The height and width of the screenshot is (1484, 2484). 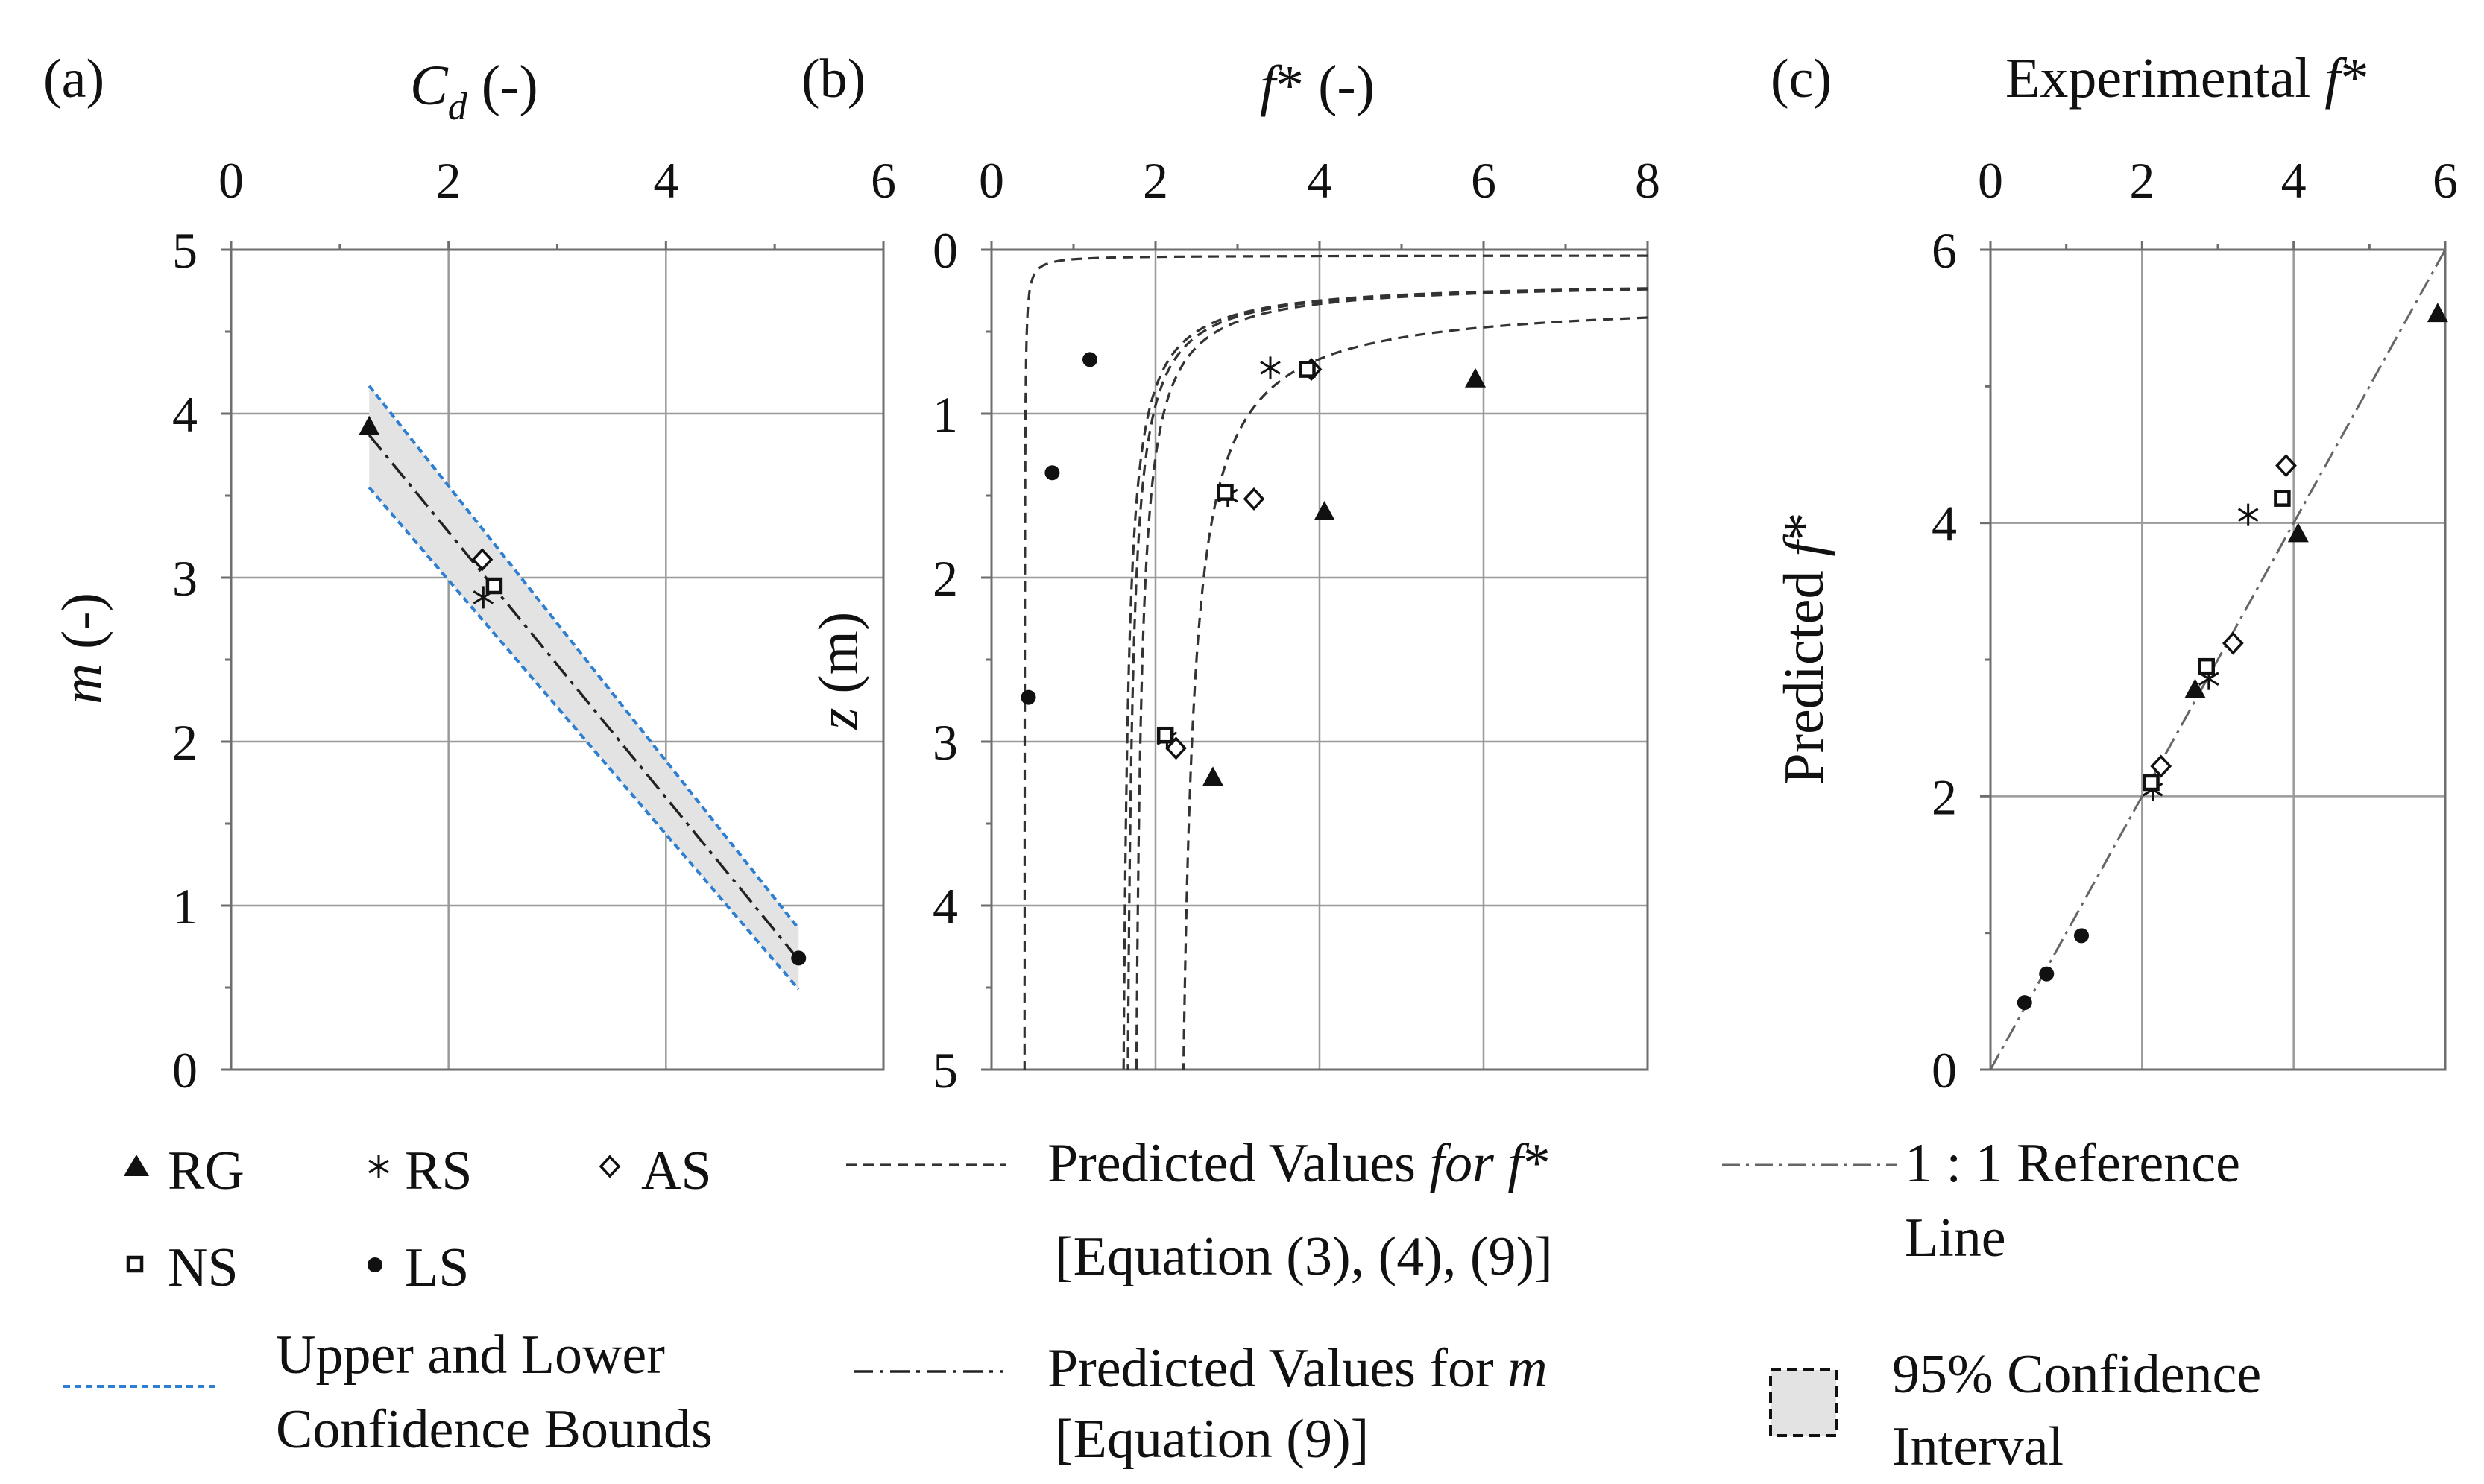 I want to click on panel-c-points, so click(x=2232, y=657).